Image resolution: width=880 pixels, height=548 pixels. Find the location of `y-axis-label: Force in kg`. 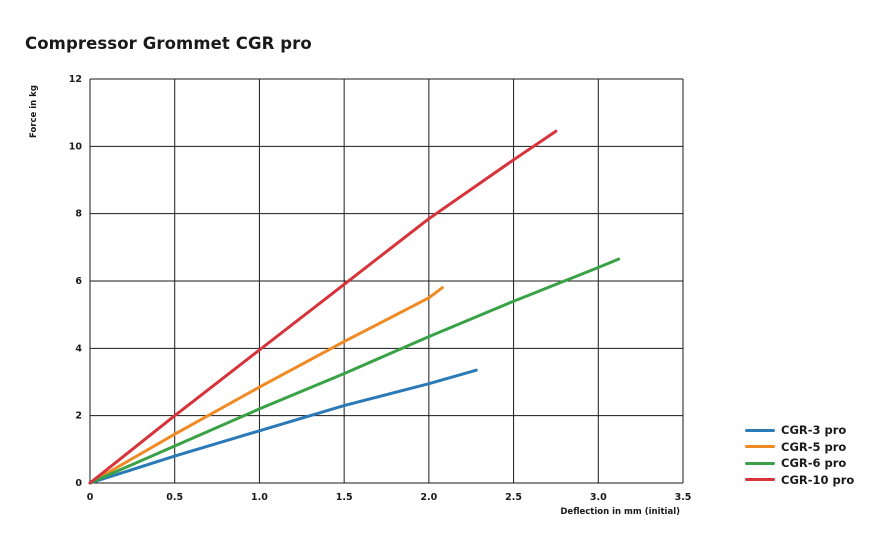

y-axis-label: Force in kg is located at coordinates (34, 111).